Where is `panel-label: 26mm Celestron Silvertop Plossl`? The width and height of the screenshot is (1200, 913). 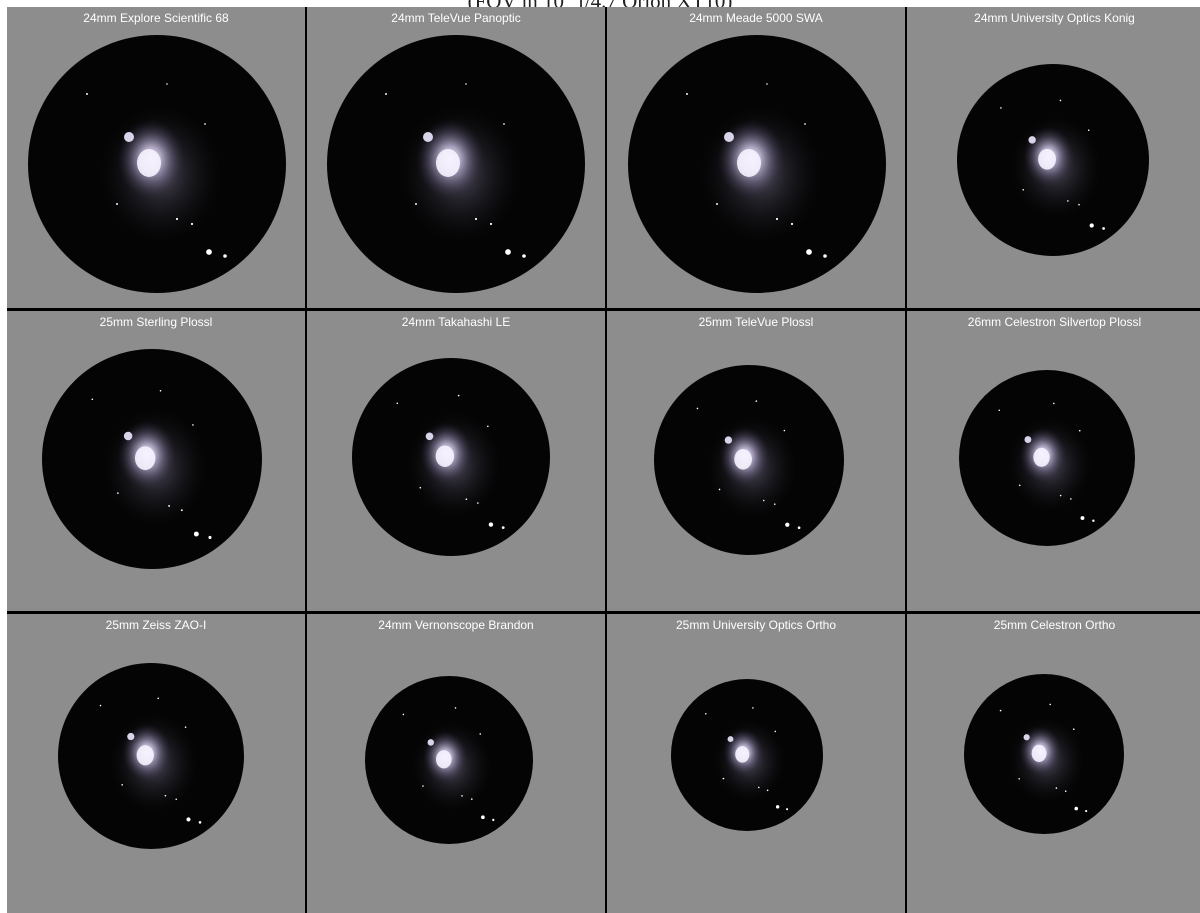 panel-label: 26mm Celestron Silvertop Plossl is located at coordinates (1054, 322).